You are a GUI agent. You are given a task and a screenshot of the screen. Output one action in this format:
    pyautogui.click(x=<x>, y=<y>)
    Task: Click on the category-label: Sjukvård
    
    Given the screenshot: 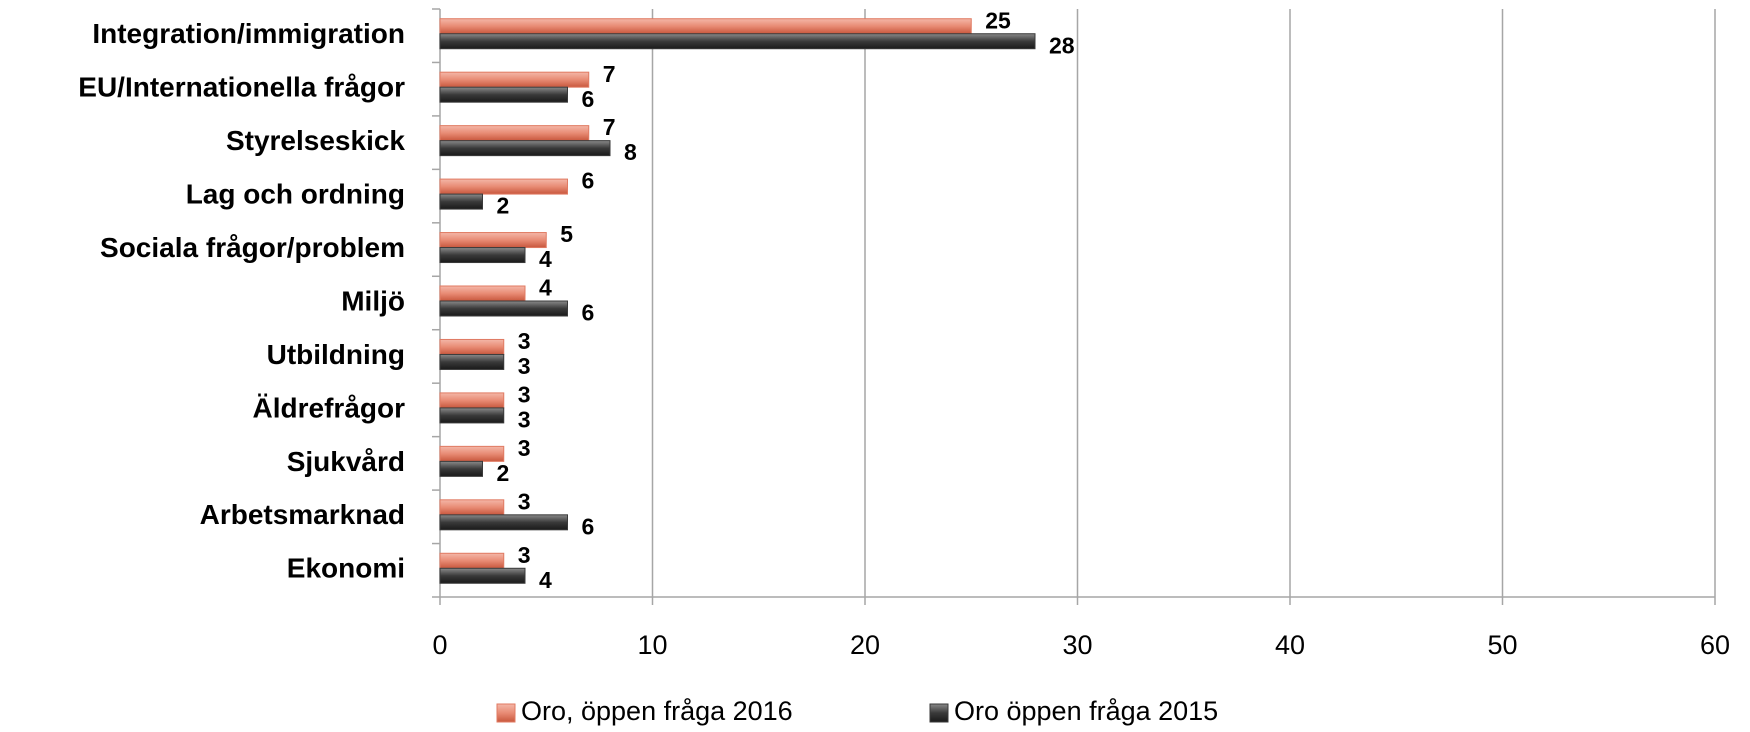 What is the action you would take?
    pyautogui.click(x=346, y=461)
    